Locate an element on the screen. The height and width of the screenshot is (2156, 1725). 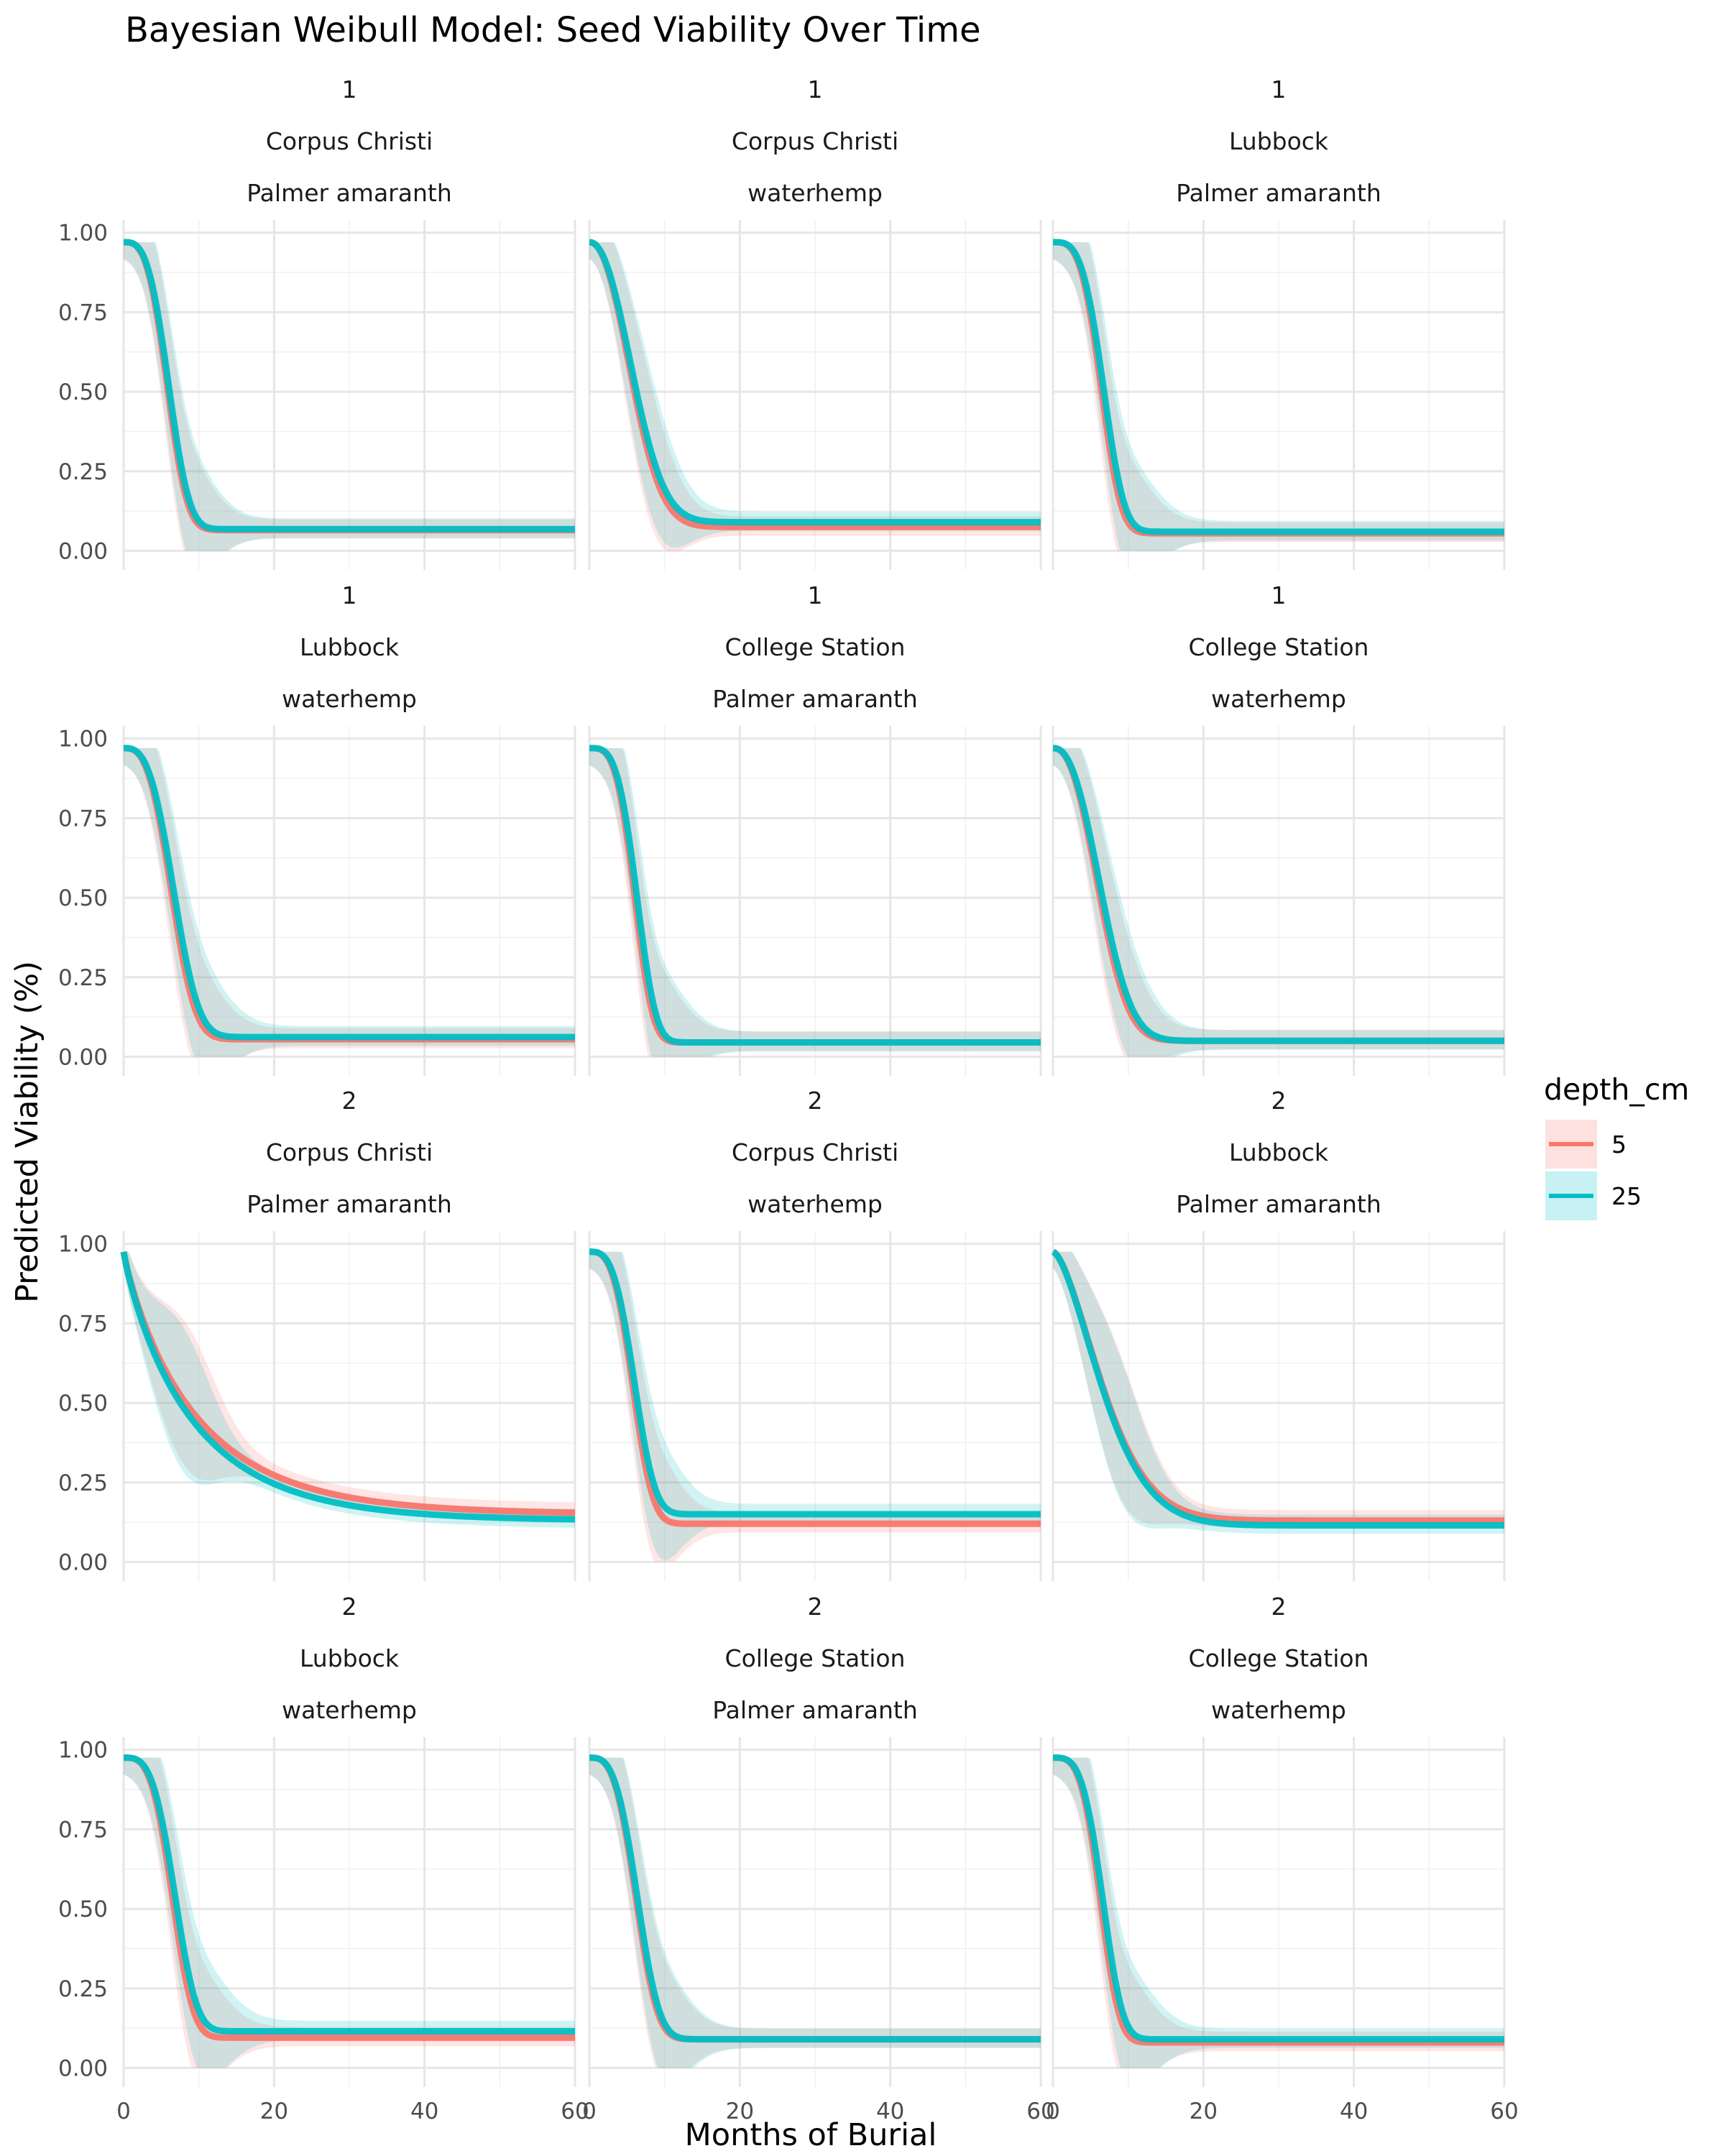
facet-panel-4: 1 Lubbock waterhemp 0.00 0.25 0.50 0.75 1.00 is located at coordinates (317, 828).